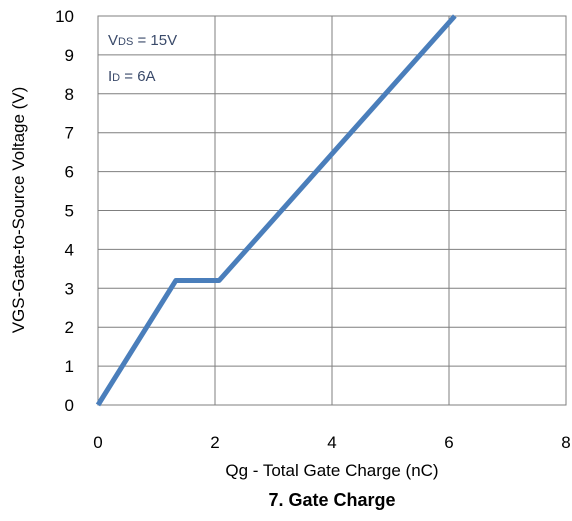  Describe the element at coordinates (69, 249) in the screenshot. I see `y-tick-label: 4` at that location.